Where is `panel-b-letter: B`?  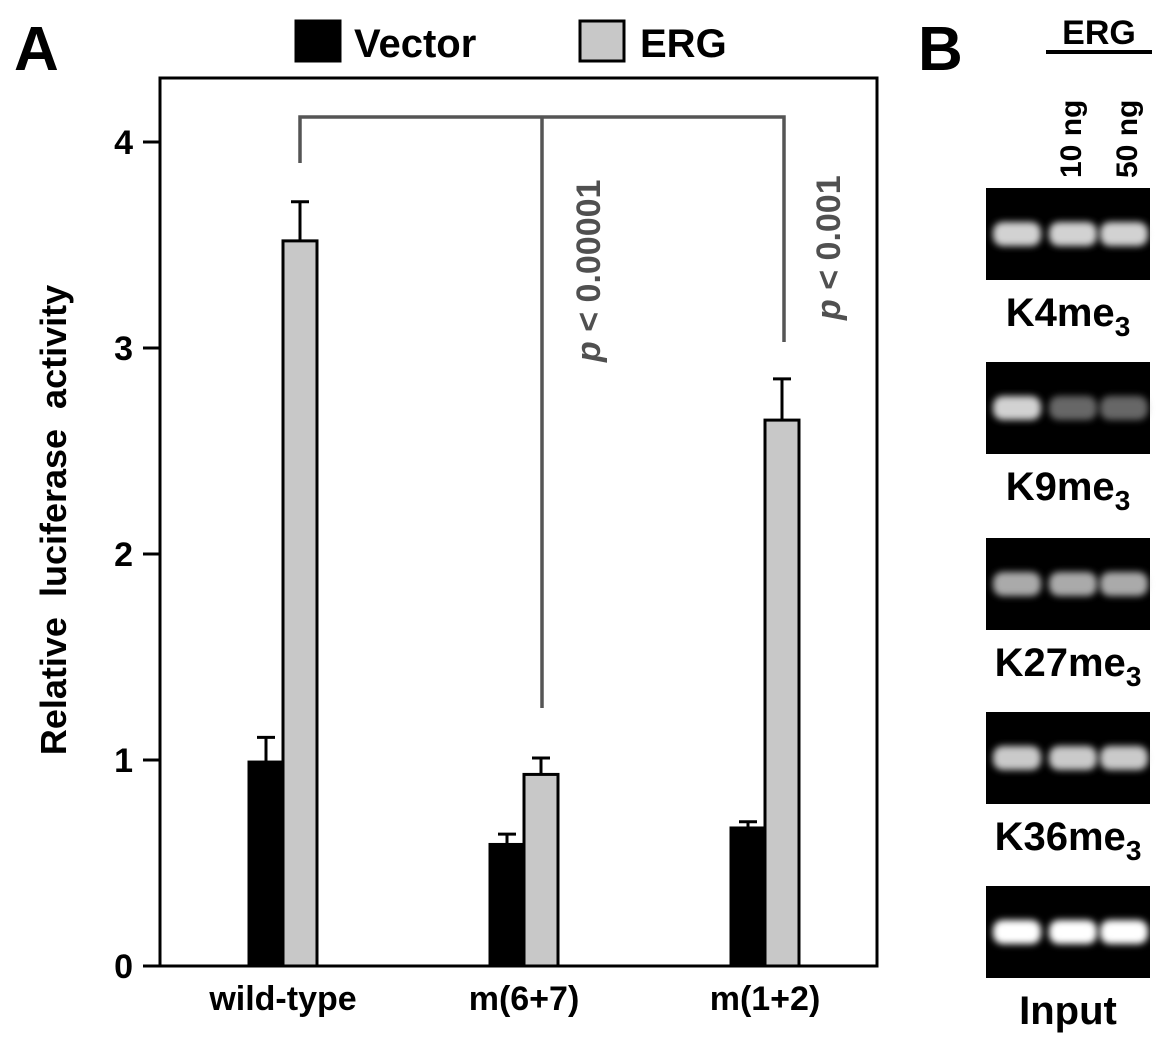
panel-b-letter: B is located at coordinates (940, 49).